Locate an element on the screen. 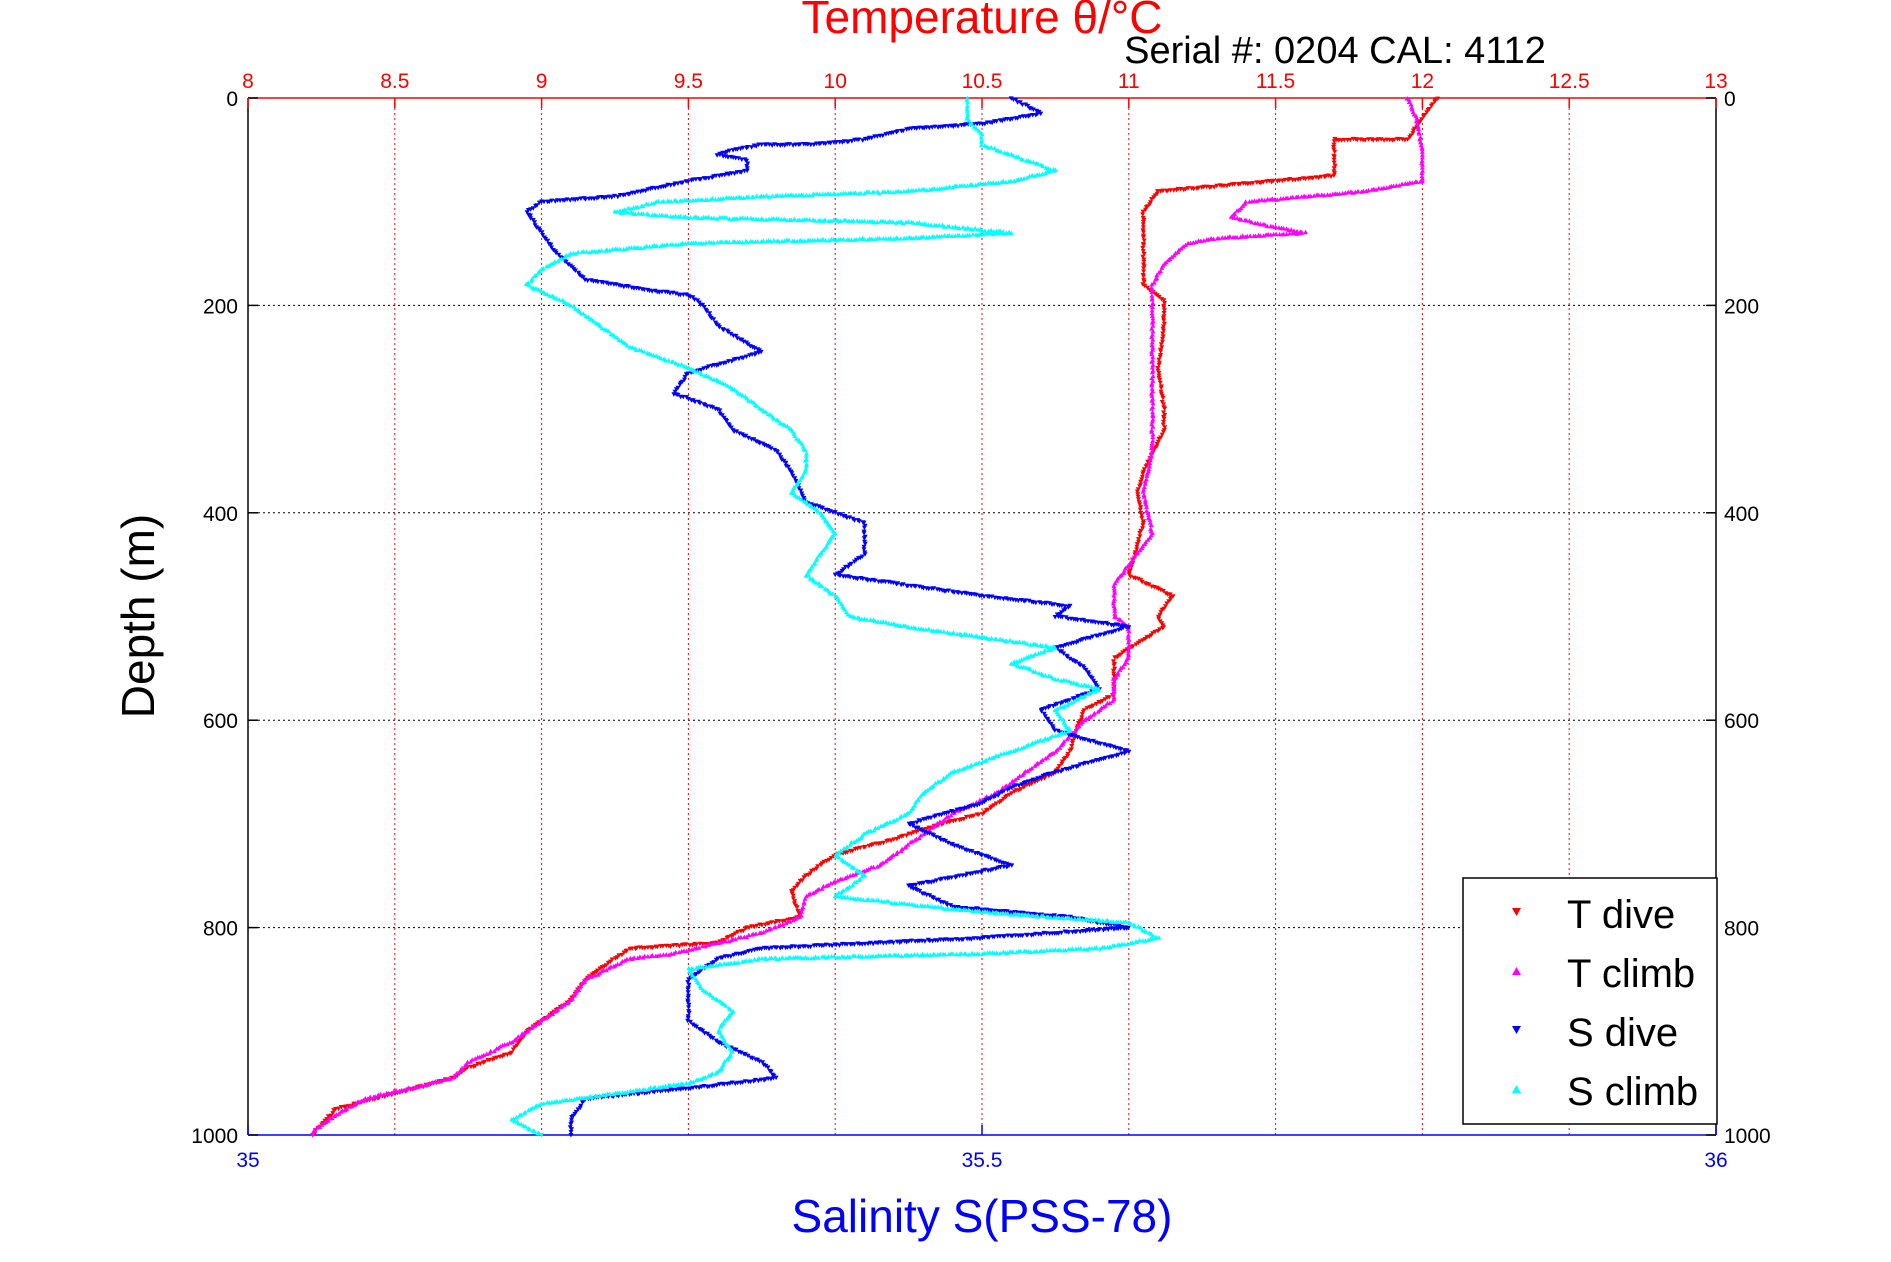 Image resolution: width=1891 pixels, height=1262 pixels. x-top-tick-label: 9.5 is located at coordinates (688, 81).